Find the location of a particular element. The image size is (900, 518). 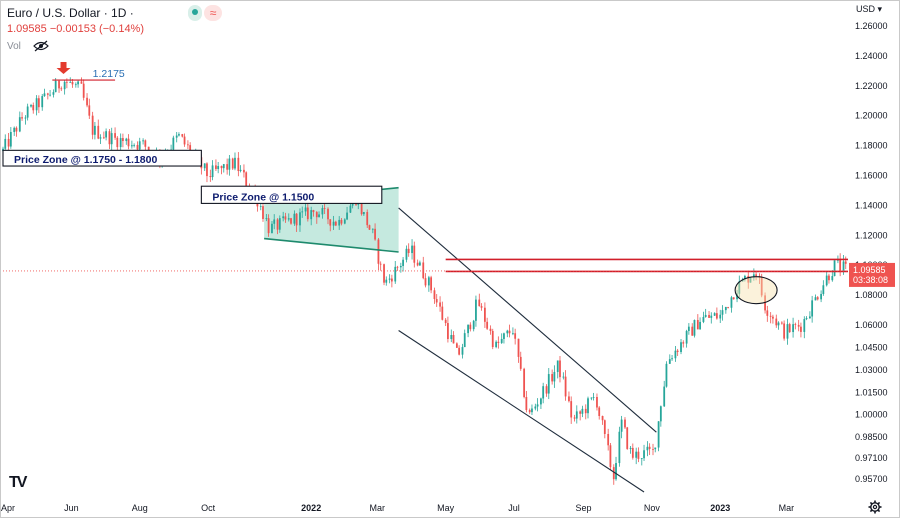

price-zone-1-box is located at coordinates (102, 158).